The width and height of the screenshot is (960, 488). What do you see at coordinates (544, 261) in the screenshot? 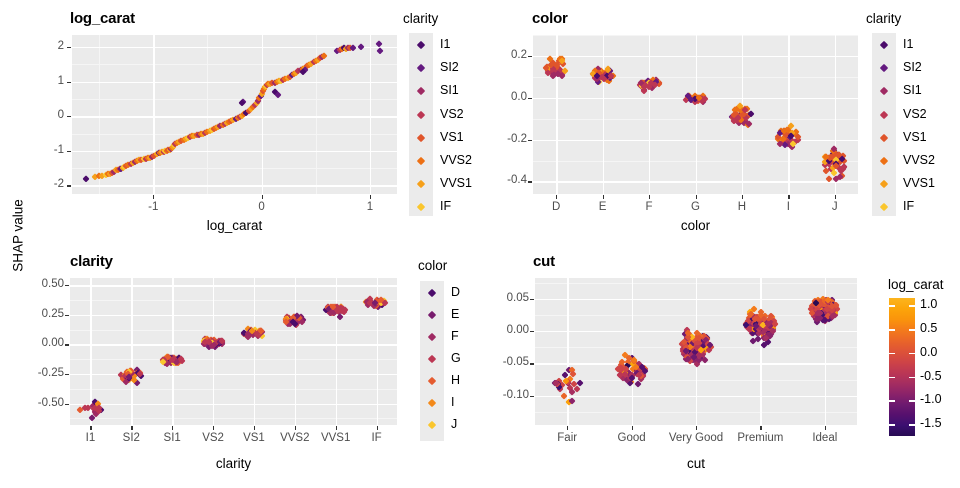
I see `panel-title-cut: cut` at bounding box center [544, 261].